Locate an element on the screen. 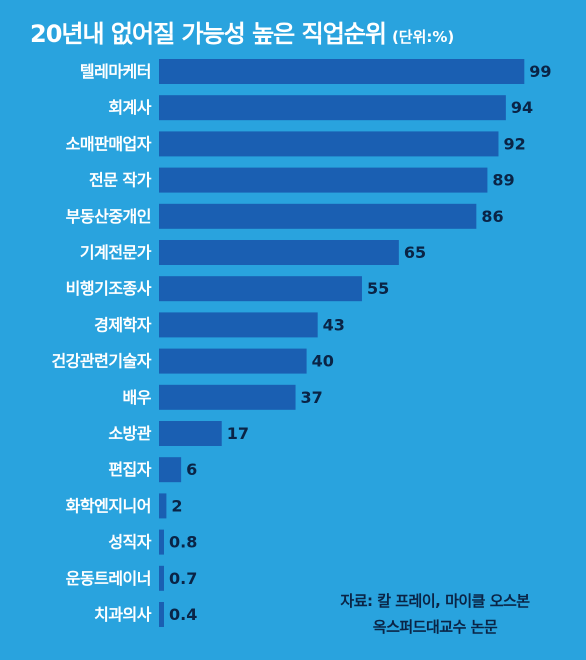  category-label: 전문 작가 is located at coordinates (120, 180).